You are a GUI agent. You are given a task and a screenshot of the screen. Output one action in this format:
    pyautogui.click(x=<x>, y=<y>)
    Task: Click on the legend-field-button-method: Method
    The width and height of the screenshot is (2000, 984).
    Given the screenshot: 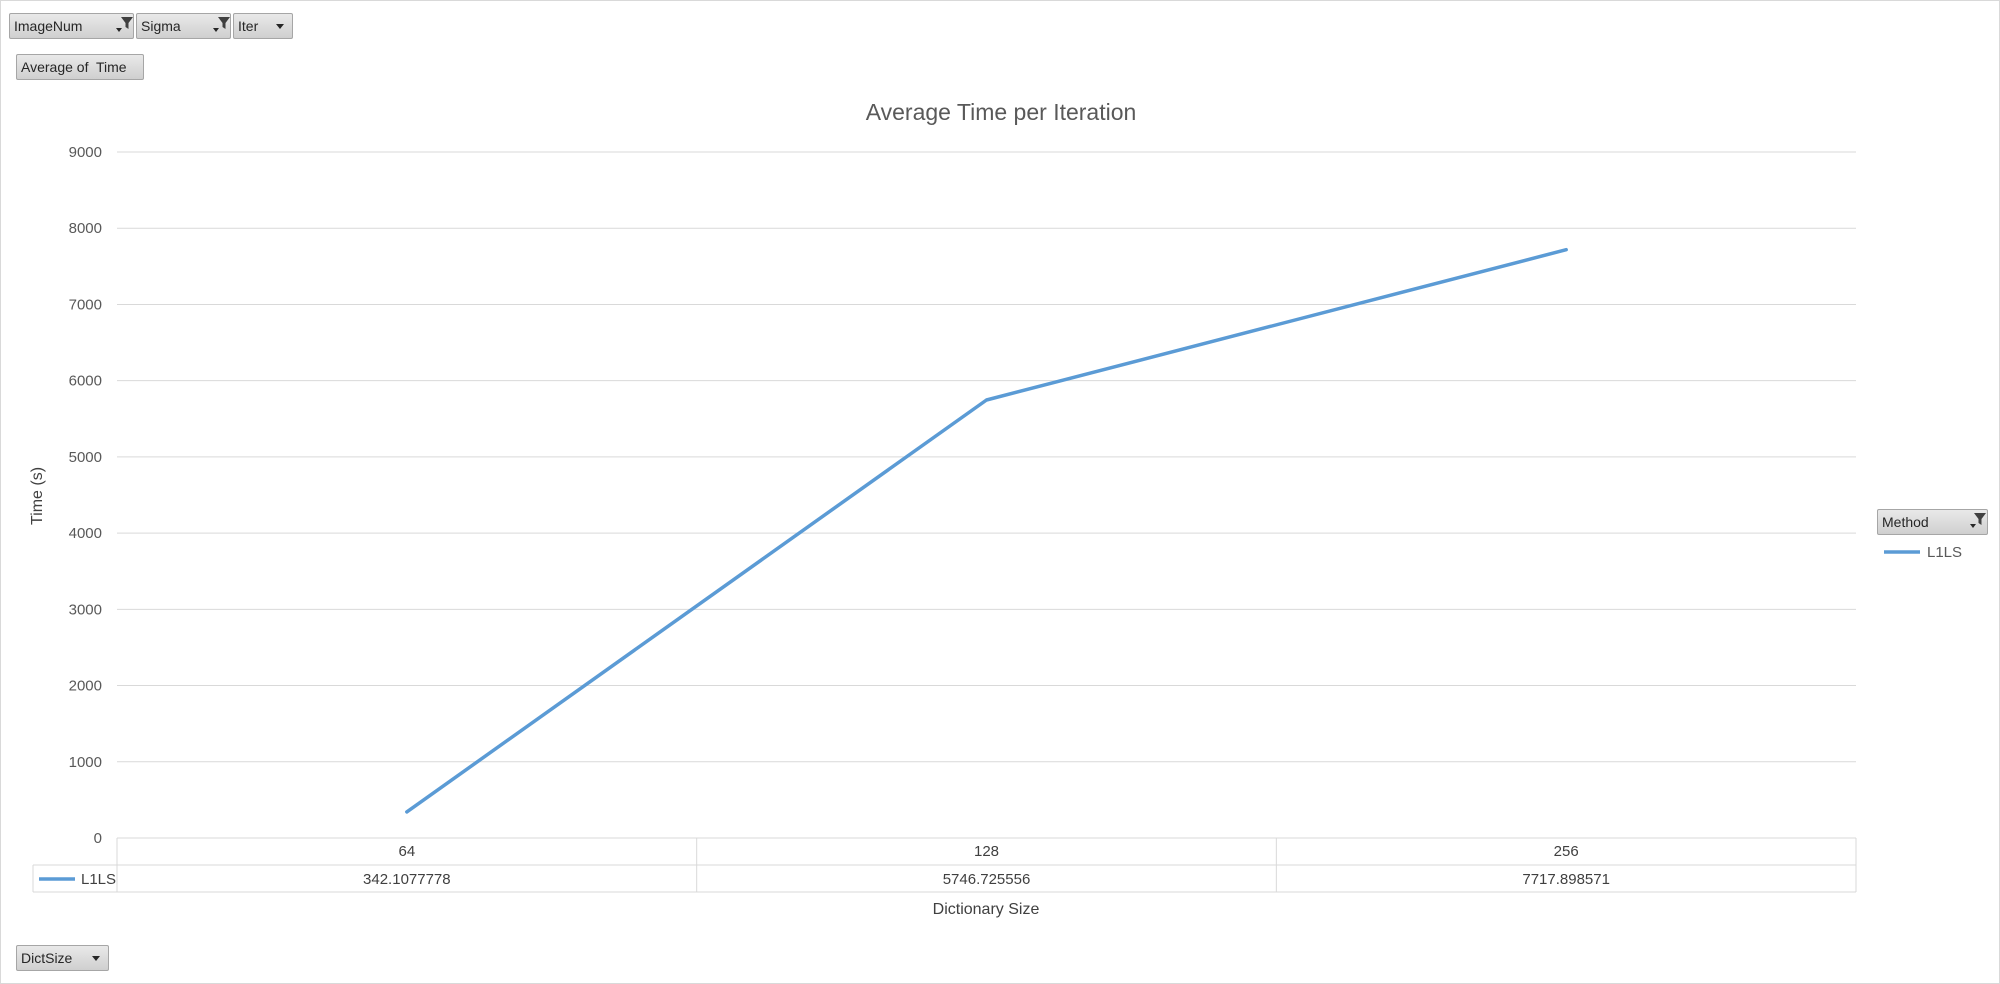 What is the action you would take?
    pyautogui.click(x=1932, y=522)
    